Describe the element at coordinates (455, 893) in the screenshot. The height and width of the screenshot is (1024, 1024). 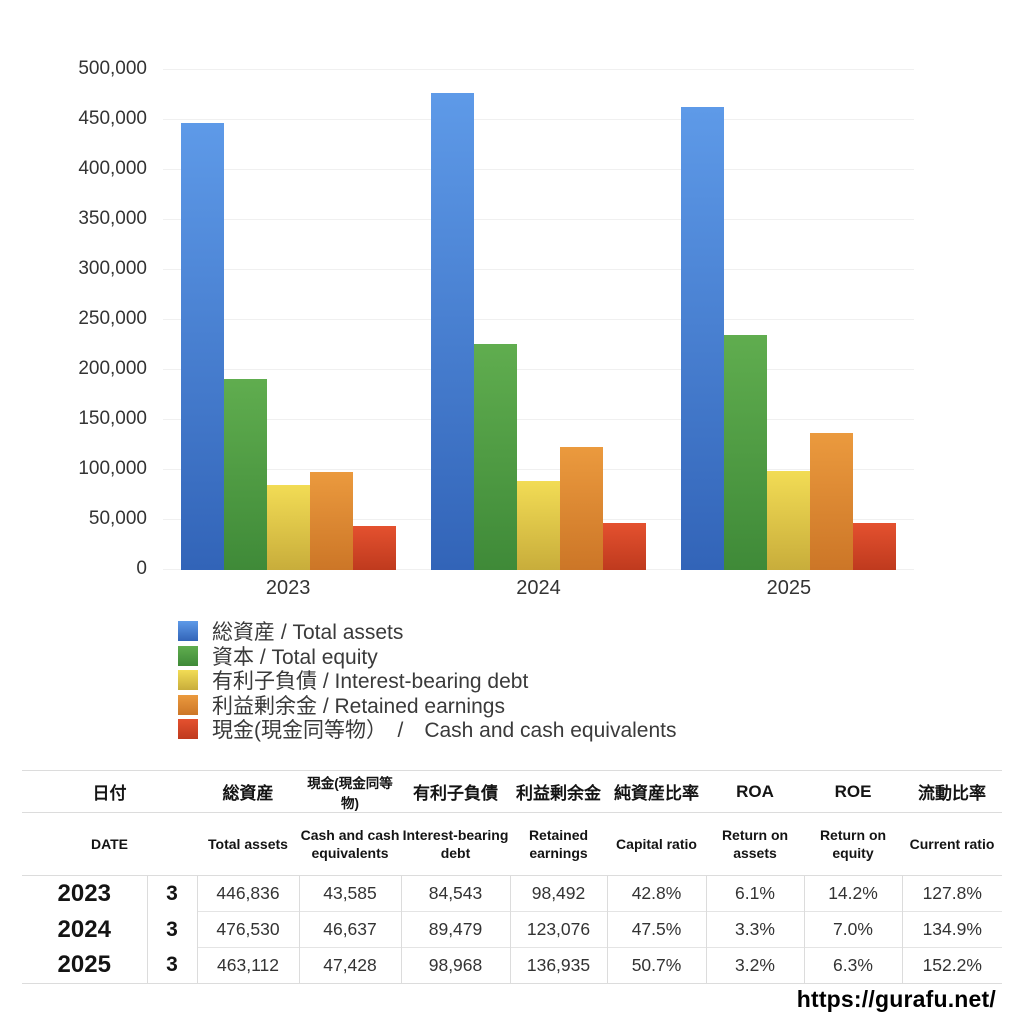
I see `value-cell-0-2: 84,543` at that location.